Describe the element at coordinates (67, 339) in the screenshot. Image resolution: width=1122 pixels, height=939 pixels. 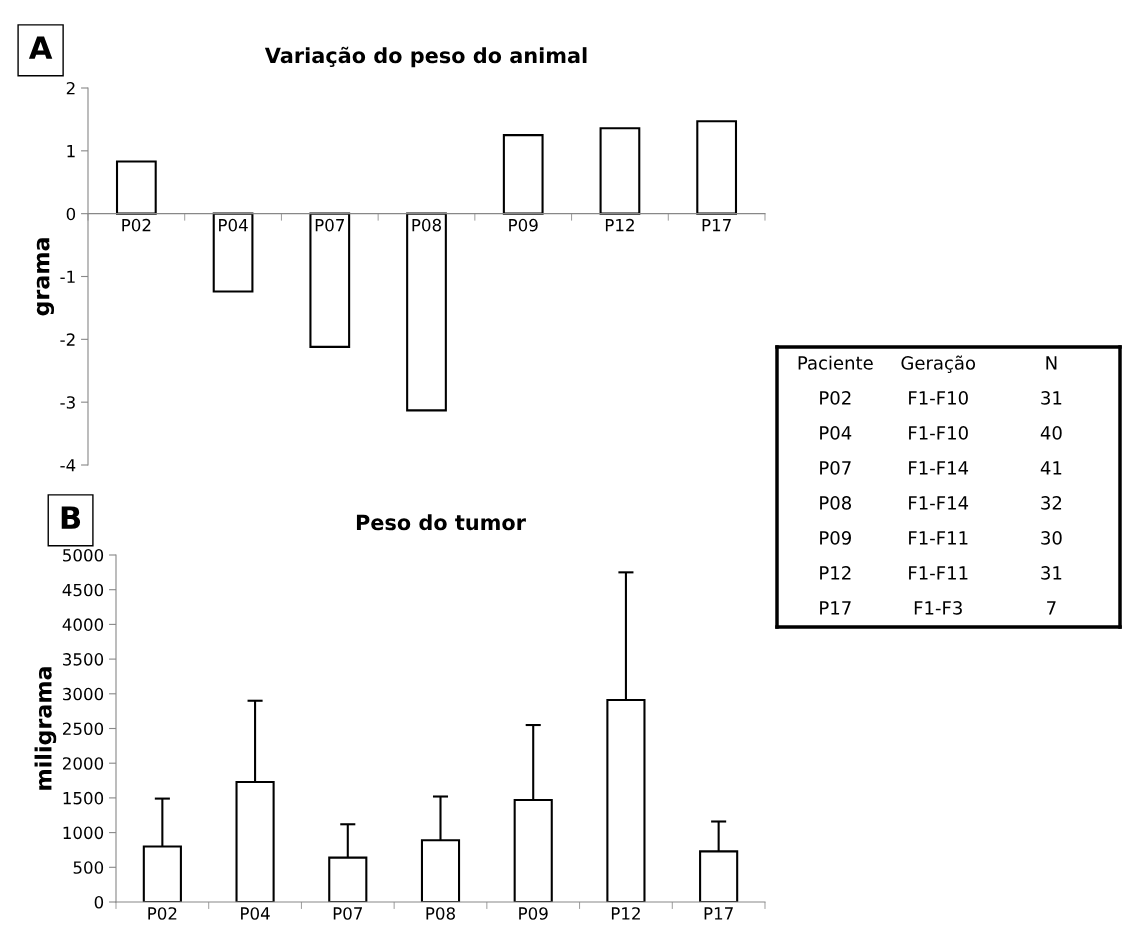
I see `y-tick-label: -2` at that location.